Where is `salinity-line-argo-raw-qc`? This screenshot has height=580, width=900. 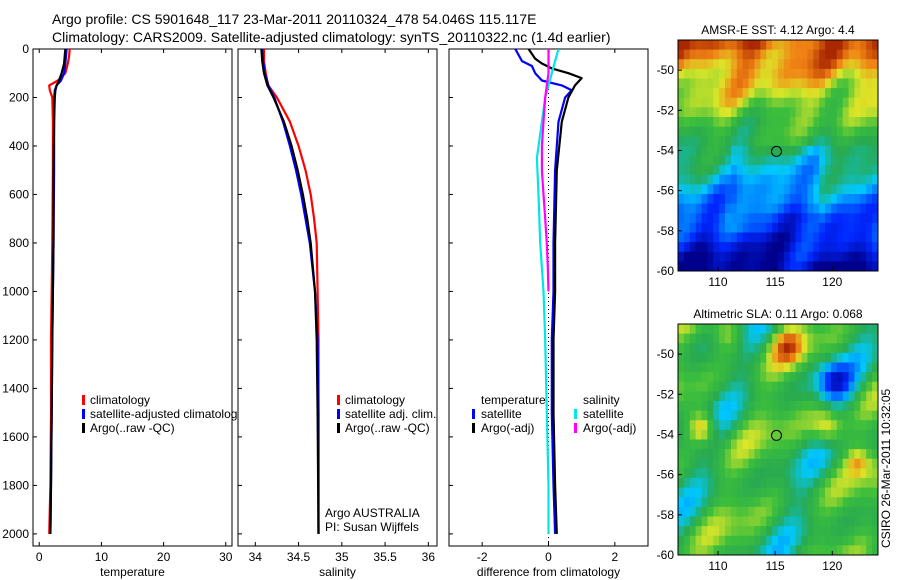
salinity-line-argo-raw-qc is located at coordinates (290, 291).